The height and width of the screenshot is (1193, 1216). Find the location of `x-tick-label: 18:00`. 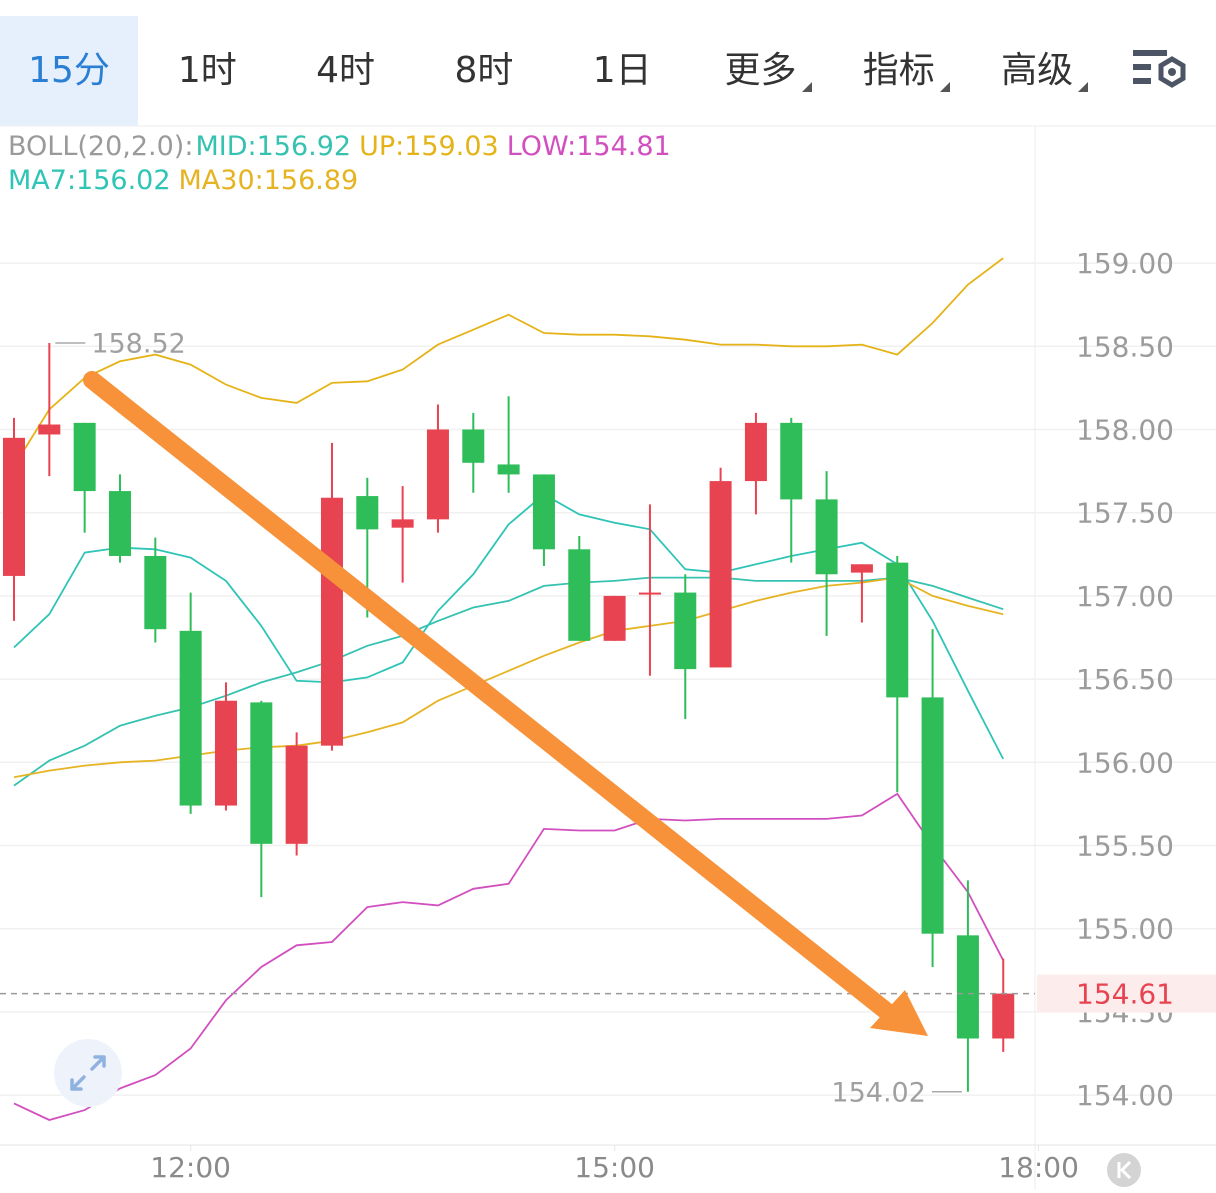

x-tick-label: 18:00 is located at coordinates (1038, 1167).